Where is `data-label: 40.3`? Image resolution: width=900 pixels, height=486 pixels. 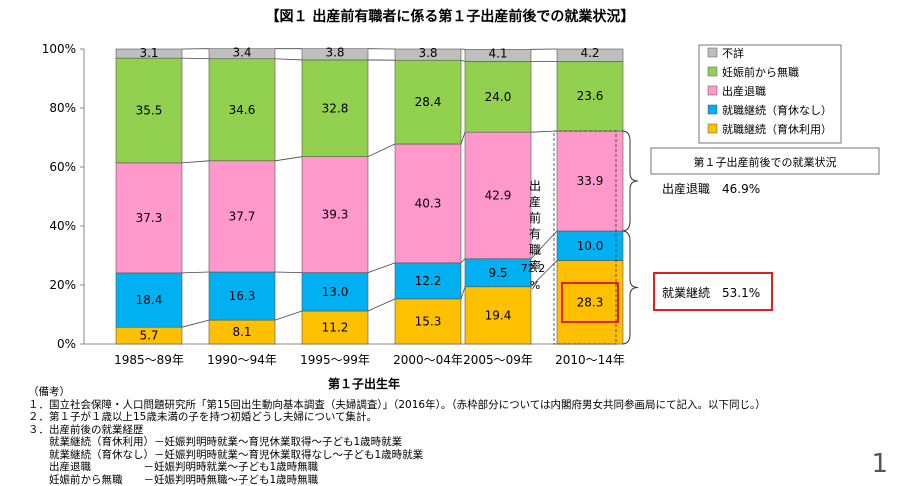 data-label: 40.3 is located at coordinates (428, 203).